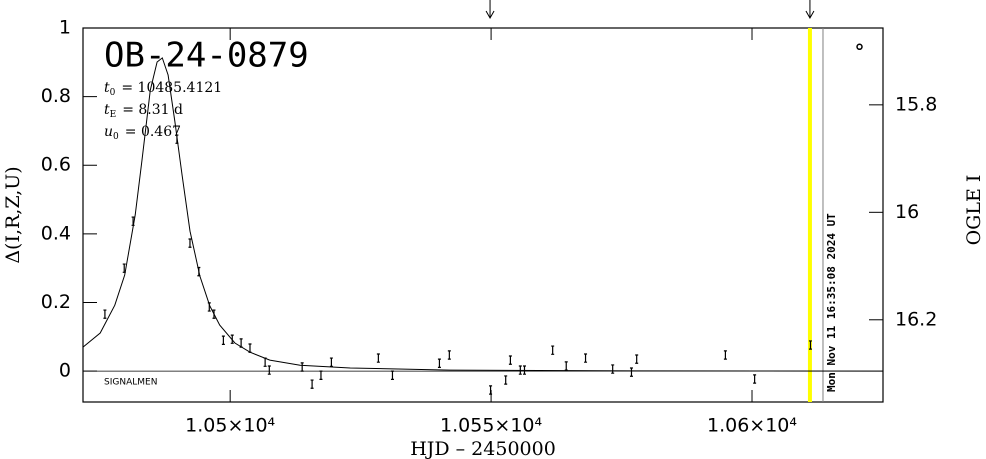  What do you see at coordinates (56, 233) in the screenshot?
I see `y-tick-label: 0.4` at bounding box center [56, 233].